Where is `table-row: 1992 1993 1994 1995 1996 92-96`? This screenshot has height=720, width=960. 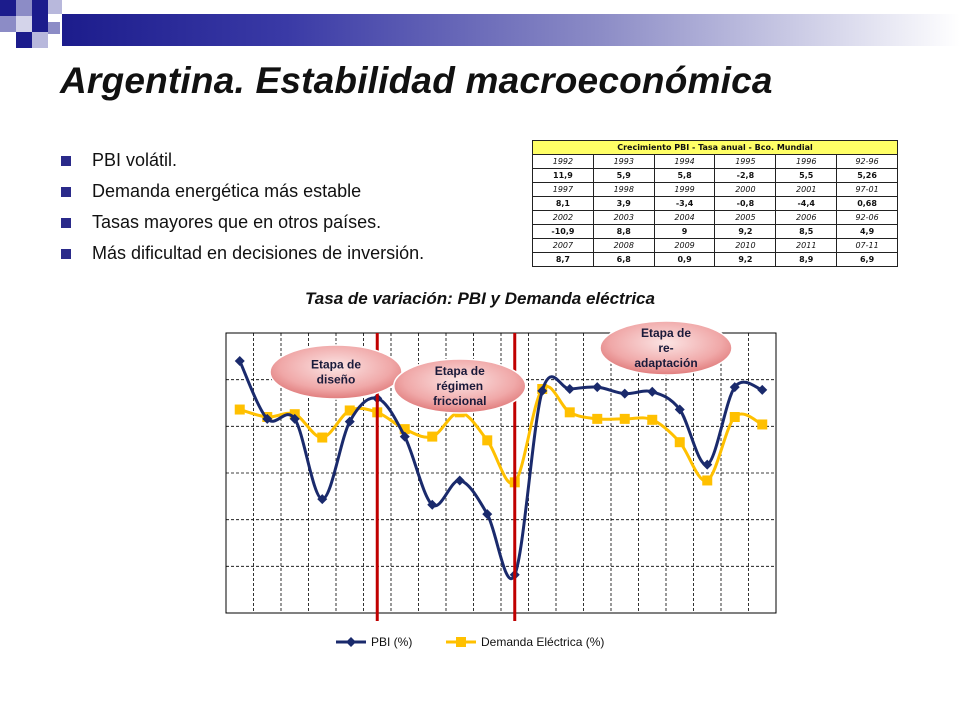
table-row: 1992 1993 1994 1995 1996 92-96 is located at coordinates (715, 161).